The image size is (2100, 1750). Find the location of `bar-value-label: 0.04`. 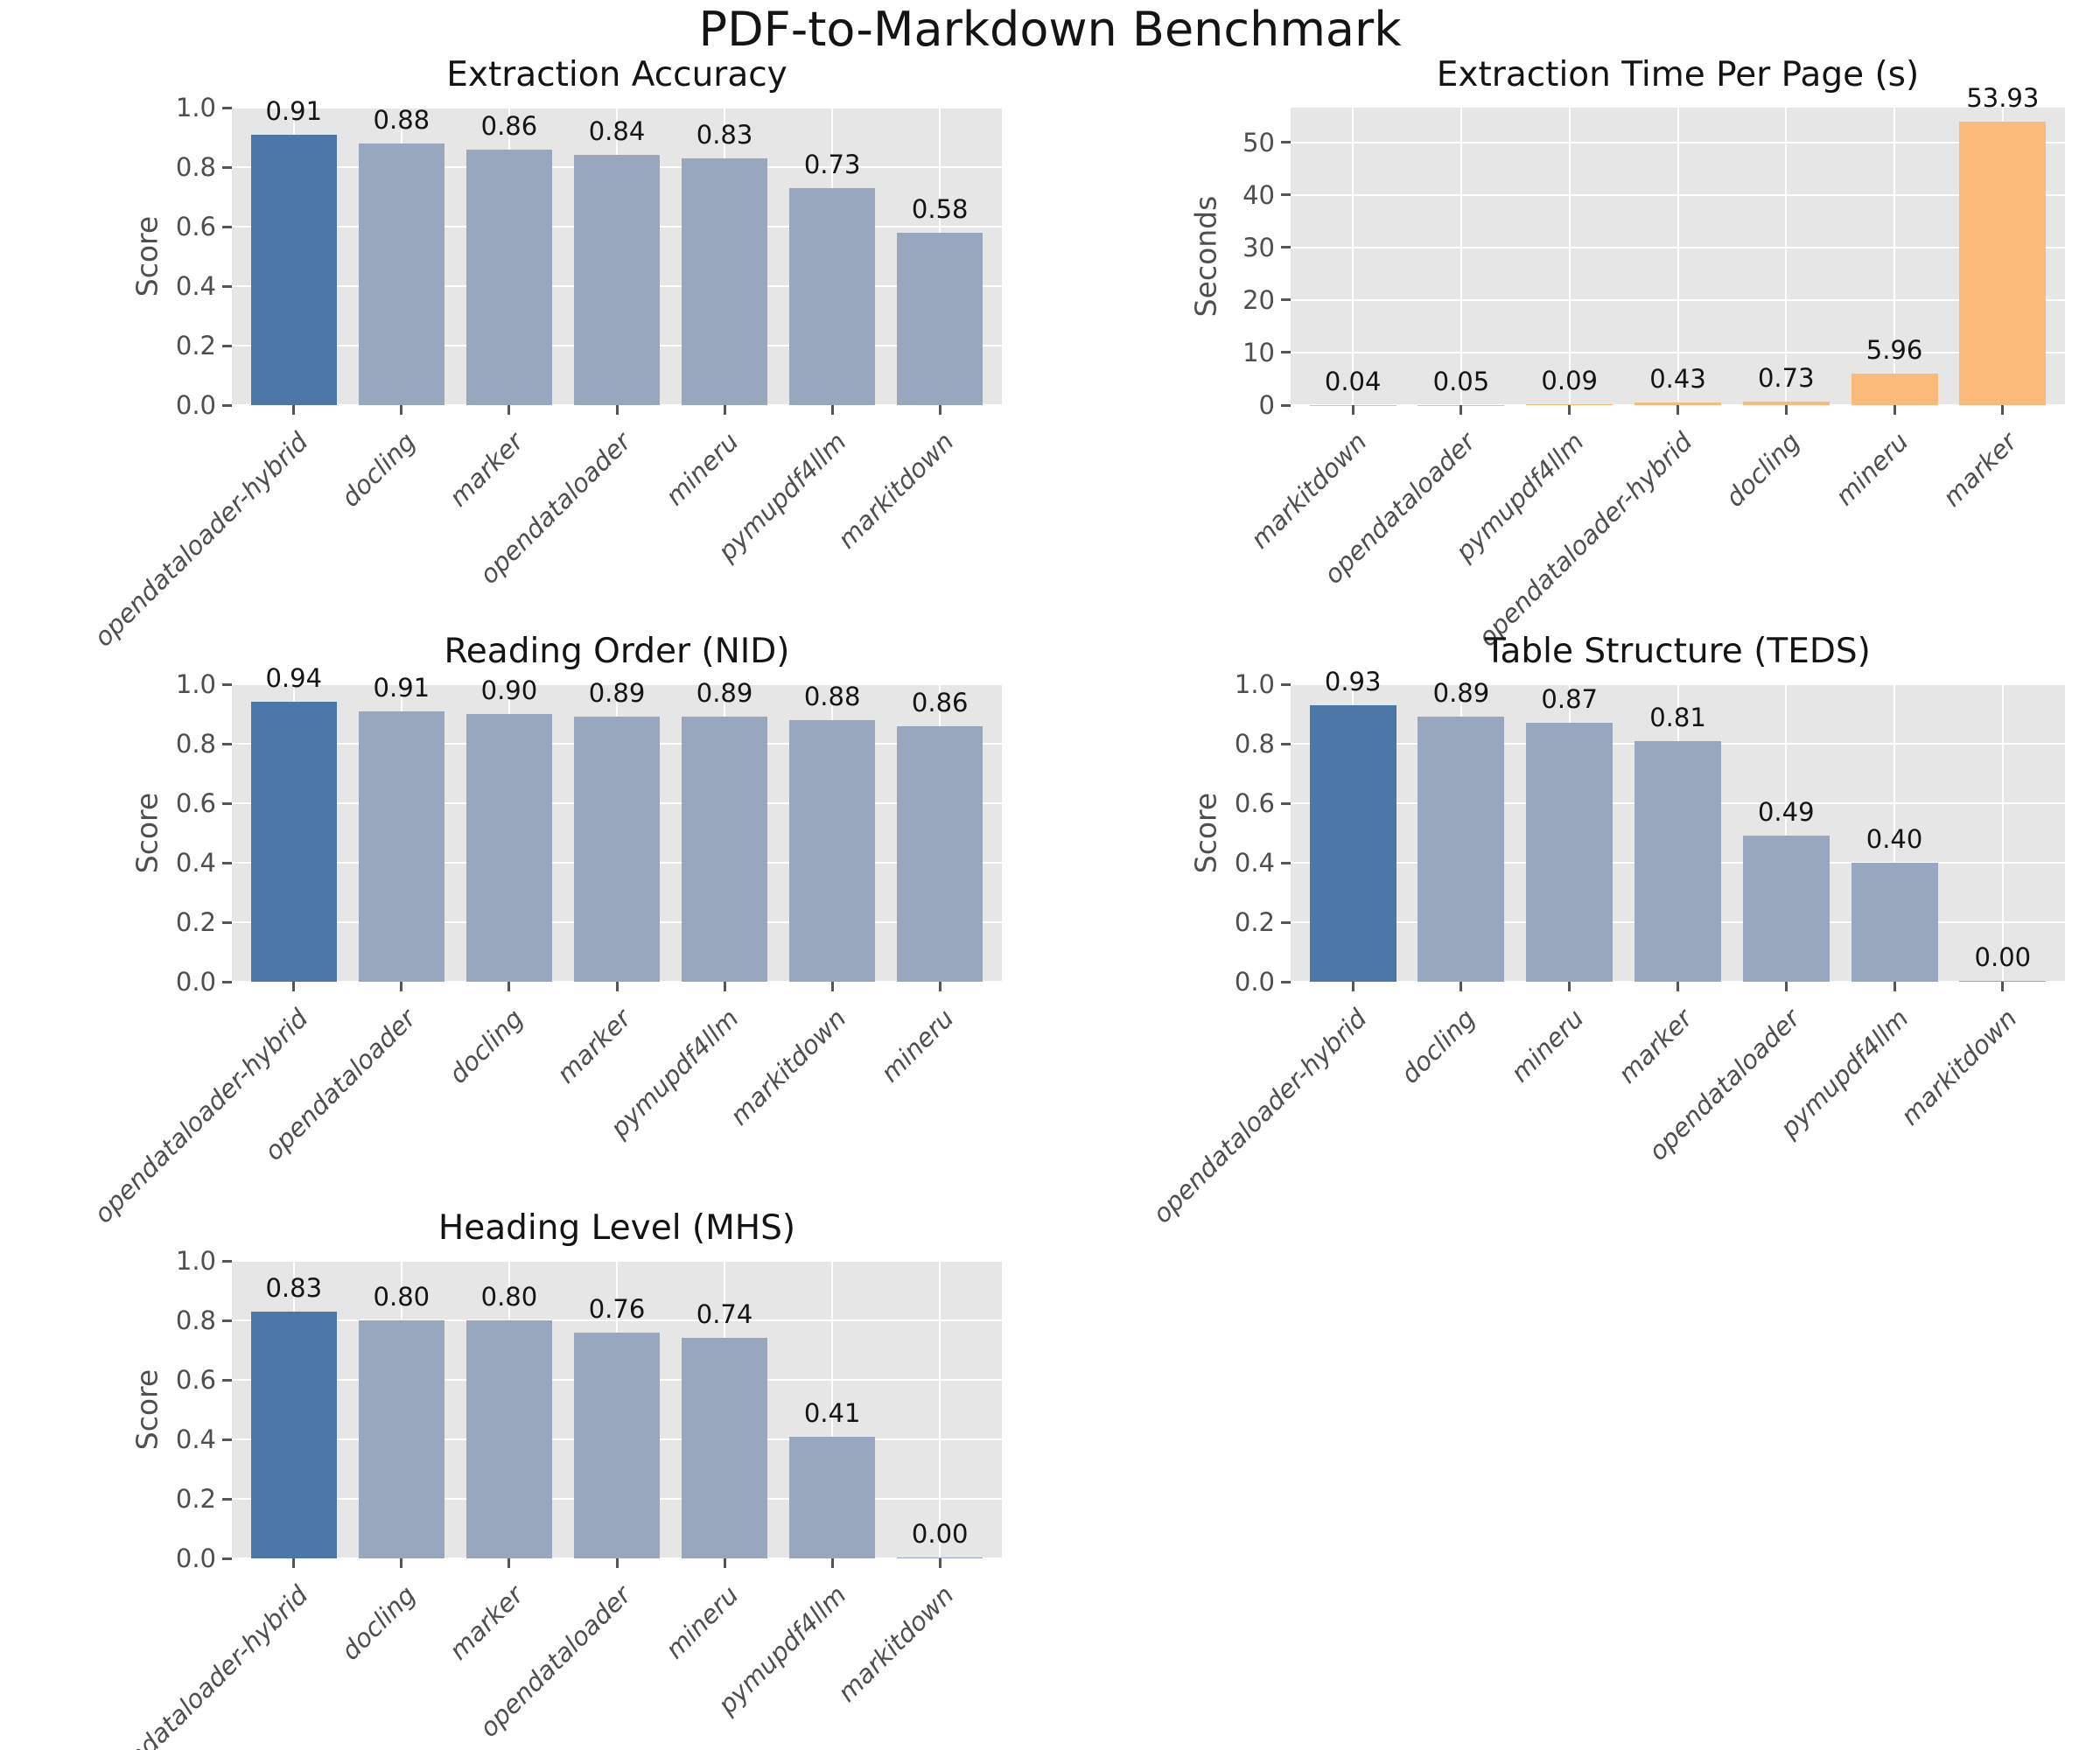

bar-value-label: 0.04 is located at coordinates (1353, 381).